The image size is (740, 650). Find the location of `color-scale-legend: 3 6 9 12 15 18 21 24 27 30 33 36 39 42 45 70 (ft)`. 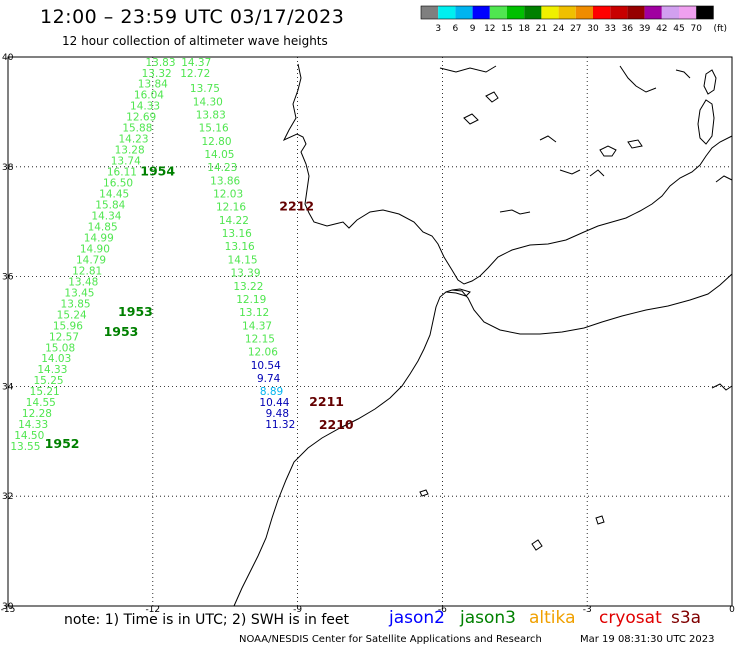

color-scale-legend: 3 6 9 12 15 18 21 24 27 30 33 36 39 42 45 70 (ft) is located at coordinates (573, 19).